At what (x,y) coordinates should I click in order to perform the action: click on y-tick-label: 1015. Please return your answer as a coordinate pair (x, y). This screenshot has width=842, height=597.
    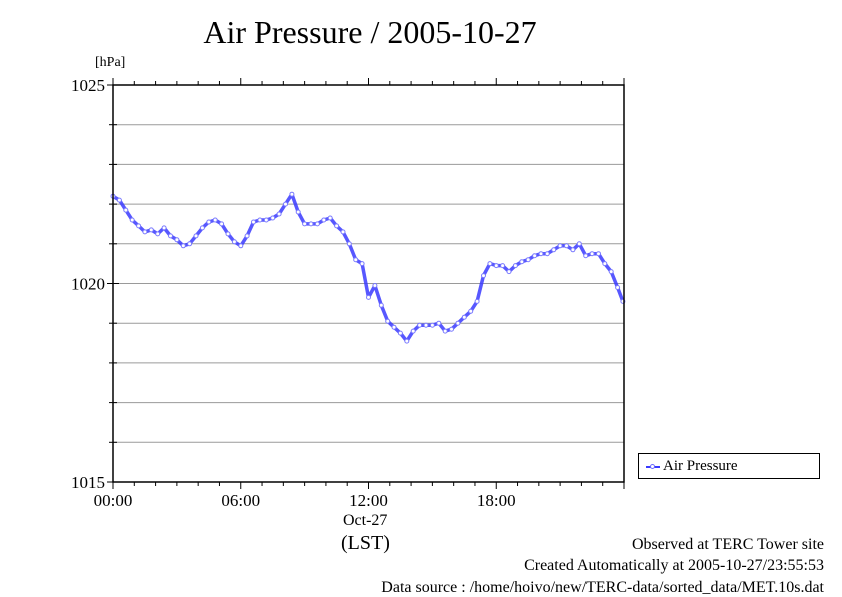
    Looking at the image, I should click on (88, 482).